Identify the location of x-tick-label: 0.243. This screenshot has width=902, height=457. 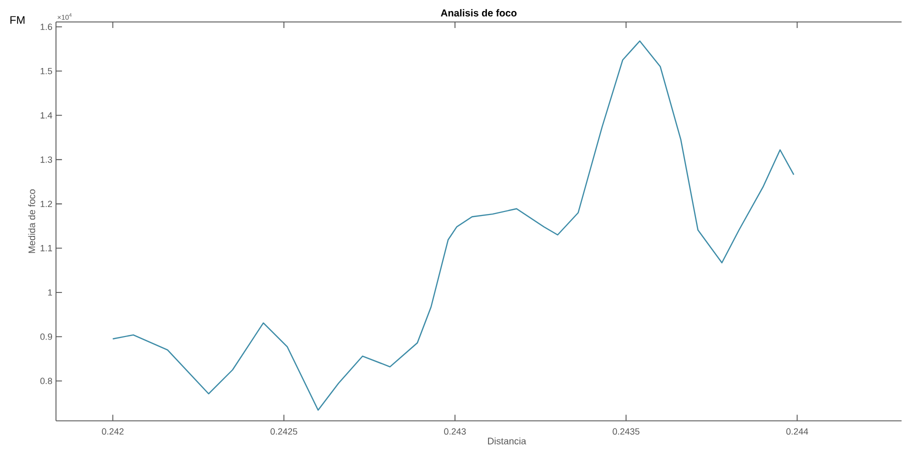
(455, 431).